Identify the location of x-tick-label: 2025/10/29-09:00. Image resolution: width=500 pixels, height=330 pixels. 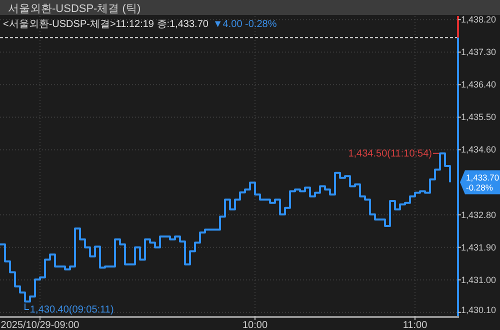
(40, 325).